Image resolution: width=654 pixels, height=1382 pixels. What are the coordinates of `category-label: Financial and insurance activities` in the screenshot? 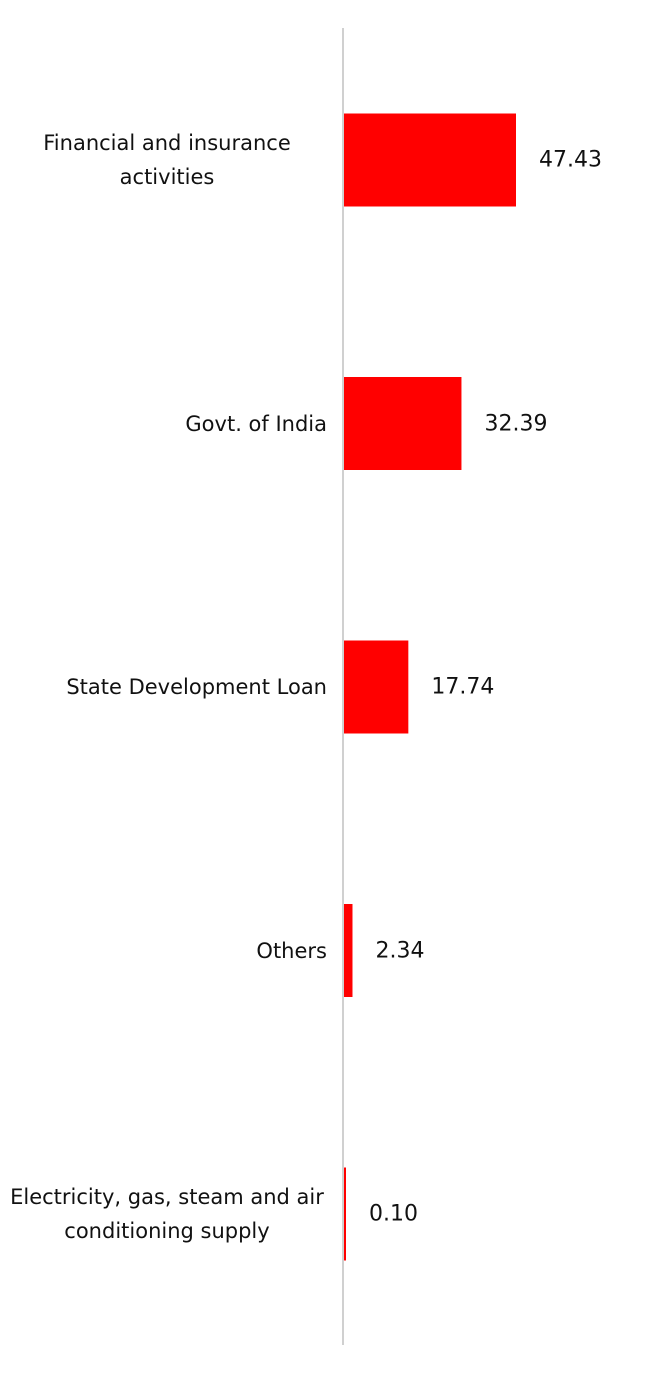 It's located at (167, 160).